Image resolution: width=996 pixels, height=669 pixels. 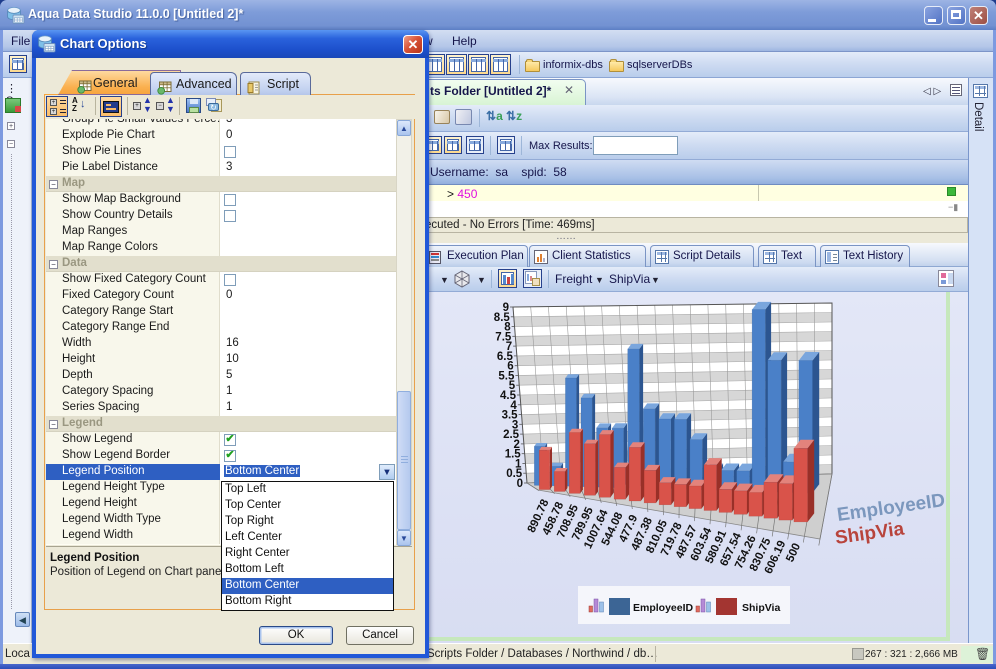 What do you see at coordinates (510, 367) in the screenshot?
I see `svg-text: 6` at bounding box center [510, 367].